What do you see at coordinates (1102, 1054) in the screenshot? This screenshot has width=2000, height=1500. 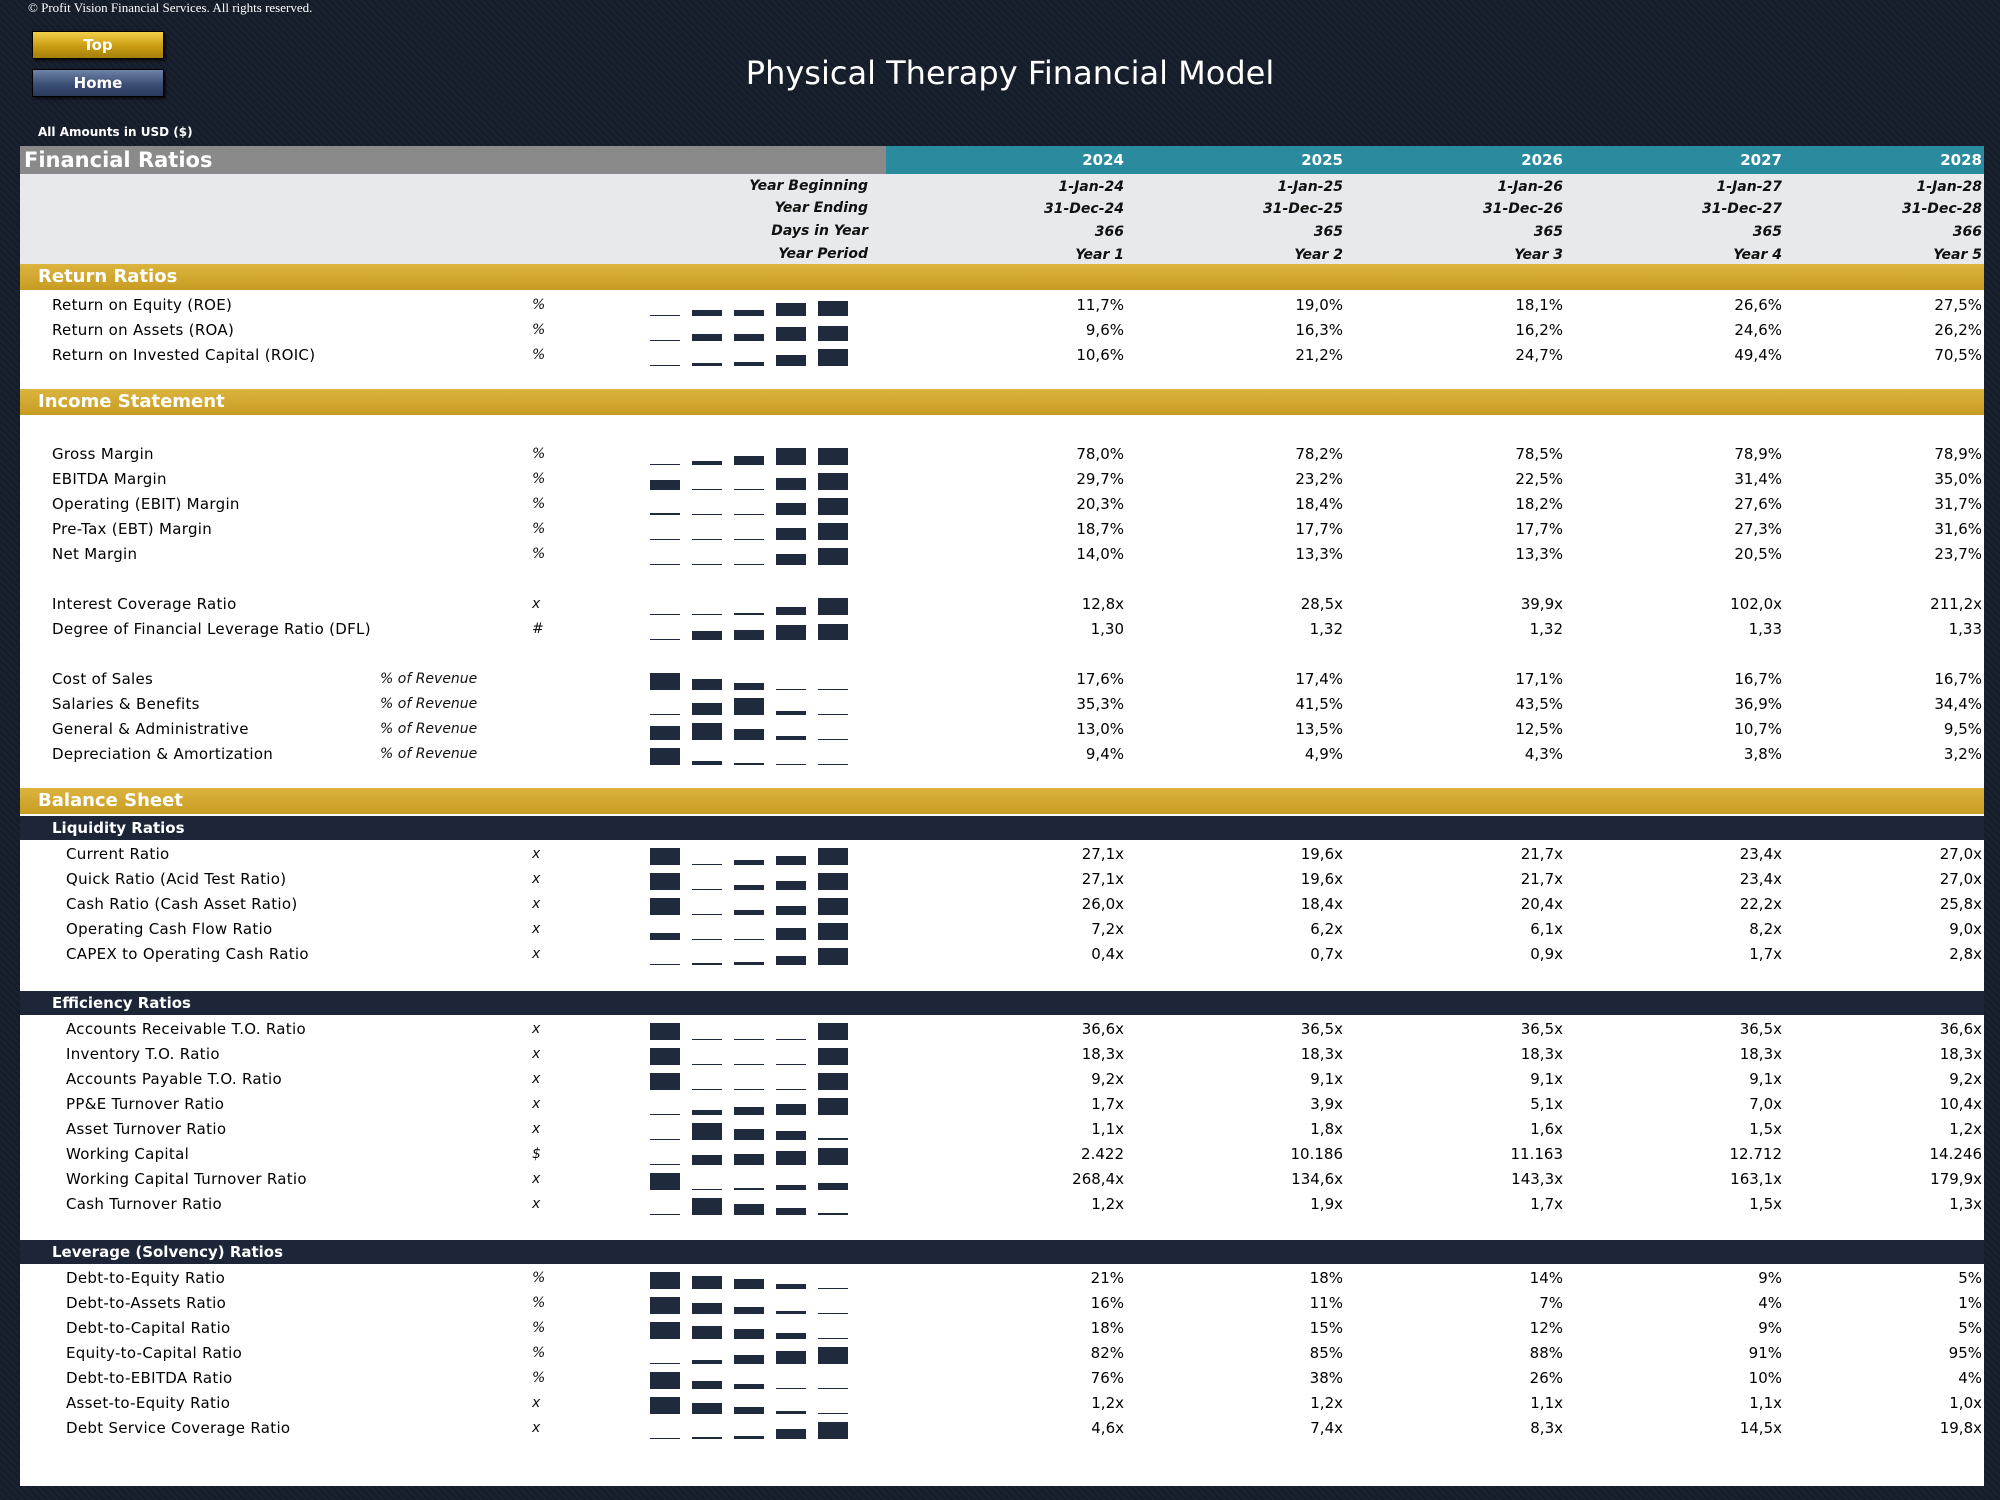 I see `row-value: 18,3x` at bounding box center [1102, 1054].